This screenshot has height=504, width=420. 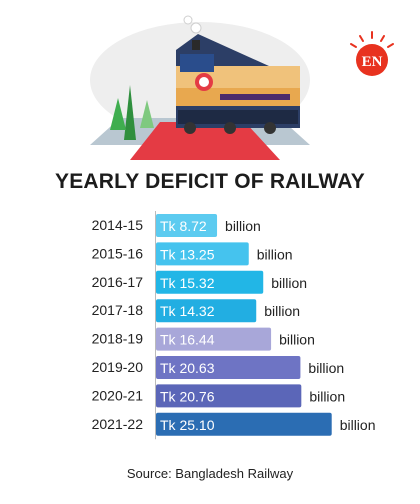 I want to click on value-label-2014-15: Tk 8.72, so click(x=183, y=226).